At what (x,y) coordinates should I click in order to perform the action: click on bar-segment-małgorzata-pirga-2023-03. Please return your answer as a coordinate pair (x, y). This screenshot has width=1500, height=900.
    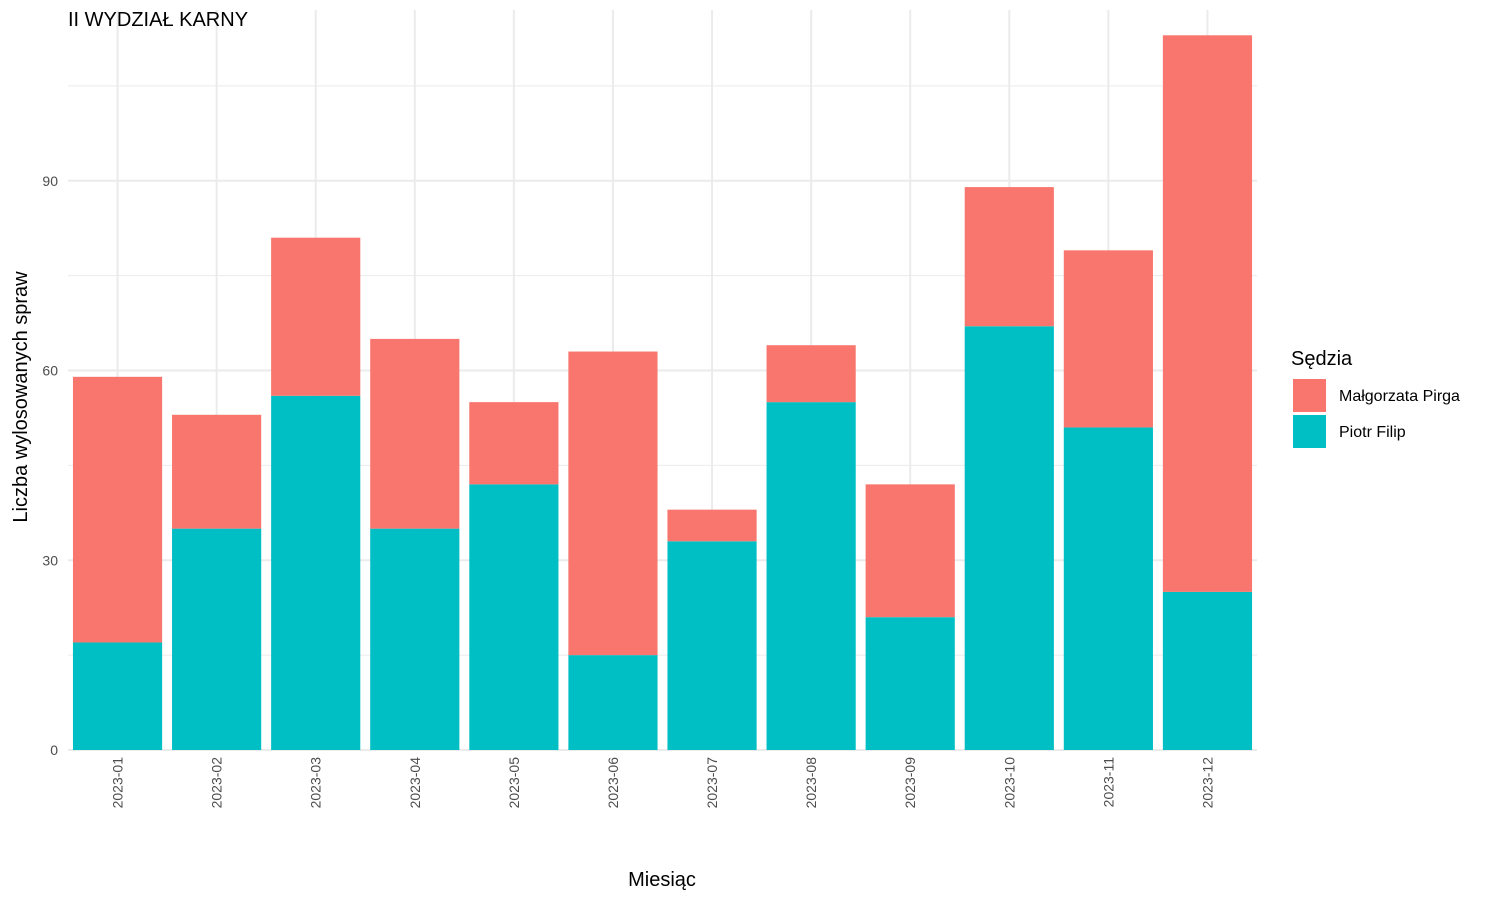
    Looking at the image, I should click on (316, 316).